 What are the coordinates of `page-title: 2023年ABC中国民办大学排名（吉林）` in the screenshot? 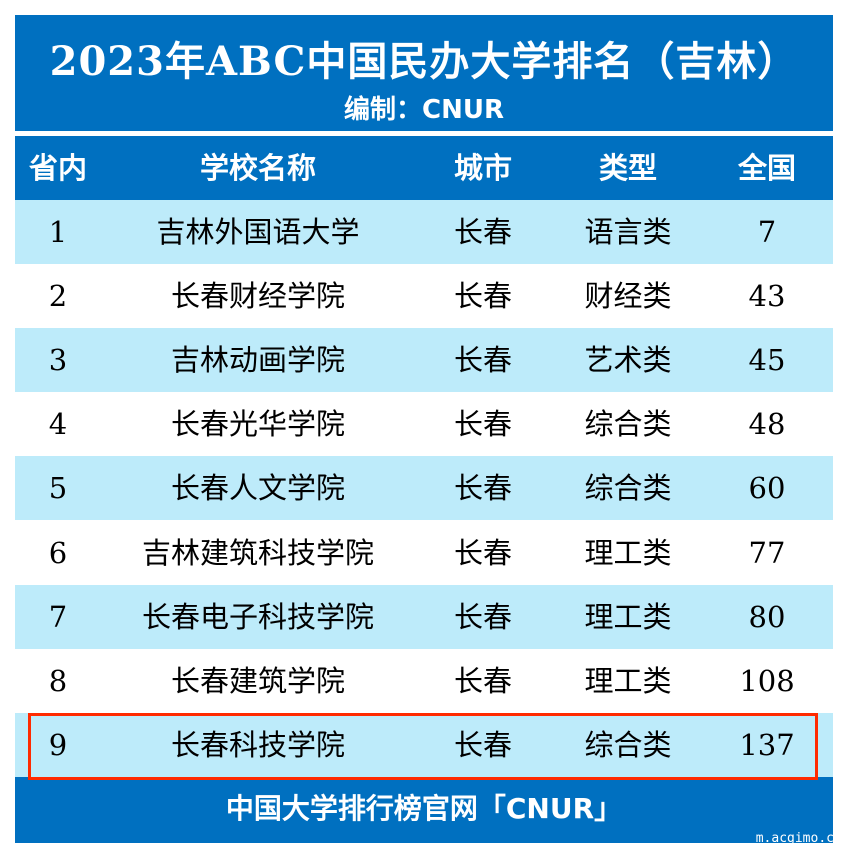 It's located at (424, 61).